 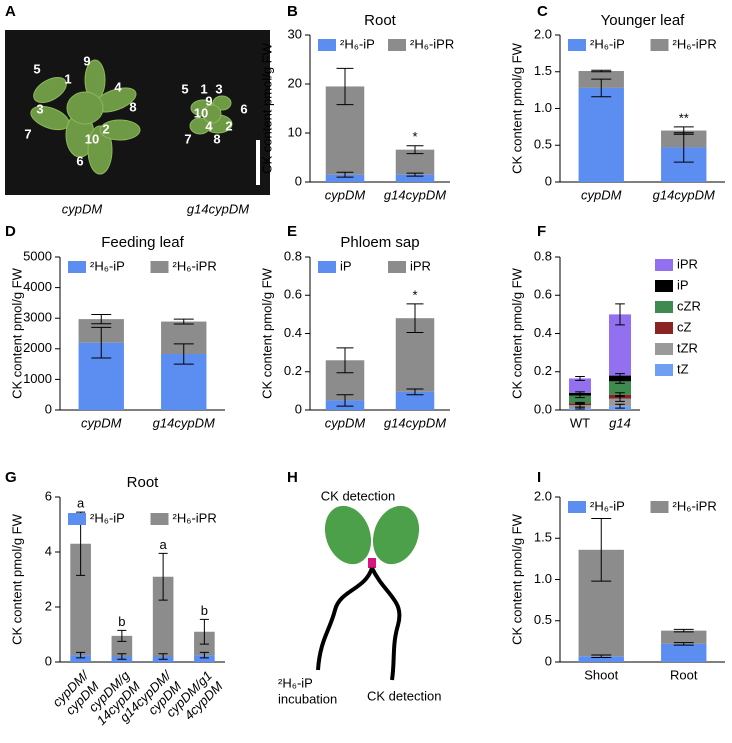 What do you see at coordinates (684, 674) in the screenshot?
I see `x-tick-label: Root` at bounding box center [684, 674].